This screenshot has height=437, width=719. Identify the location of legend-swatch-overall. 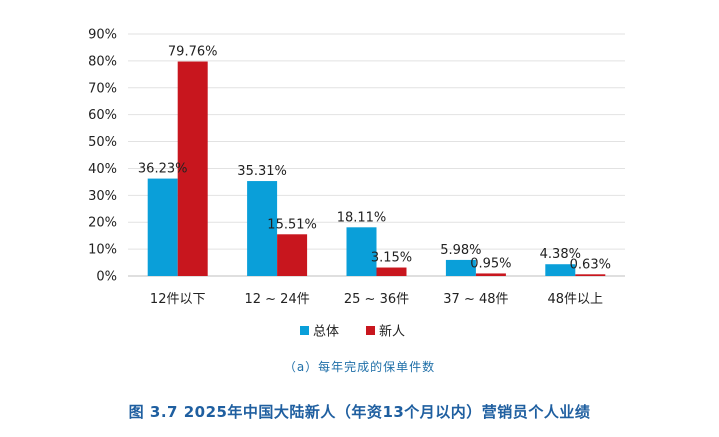
(304, 330).